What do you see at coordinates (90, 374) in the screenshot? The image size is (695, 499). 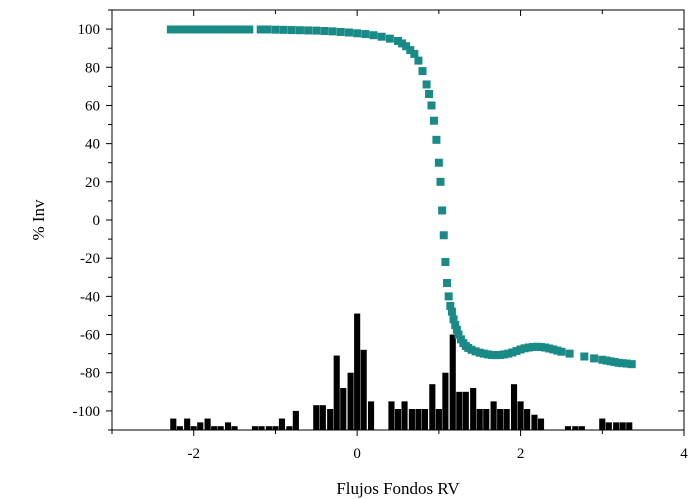 I see `y-tick-label: -80` at bounding box center [90, 374].